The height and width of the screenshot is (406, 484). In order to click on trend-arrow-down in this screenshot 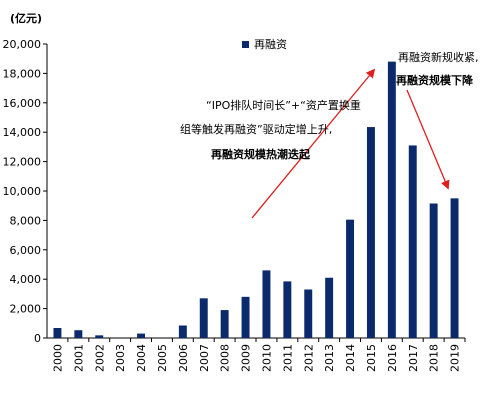, I will do `click(428, 139)`.